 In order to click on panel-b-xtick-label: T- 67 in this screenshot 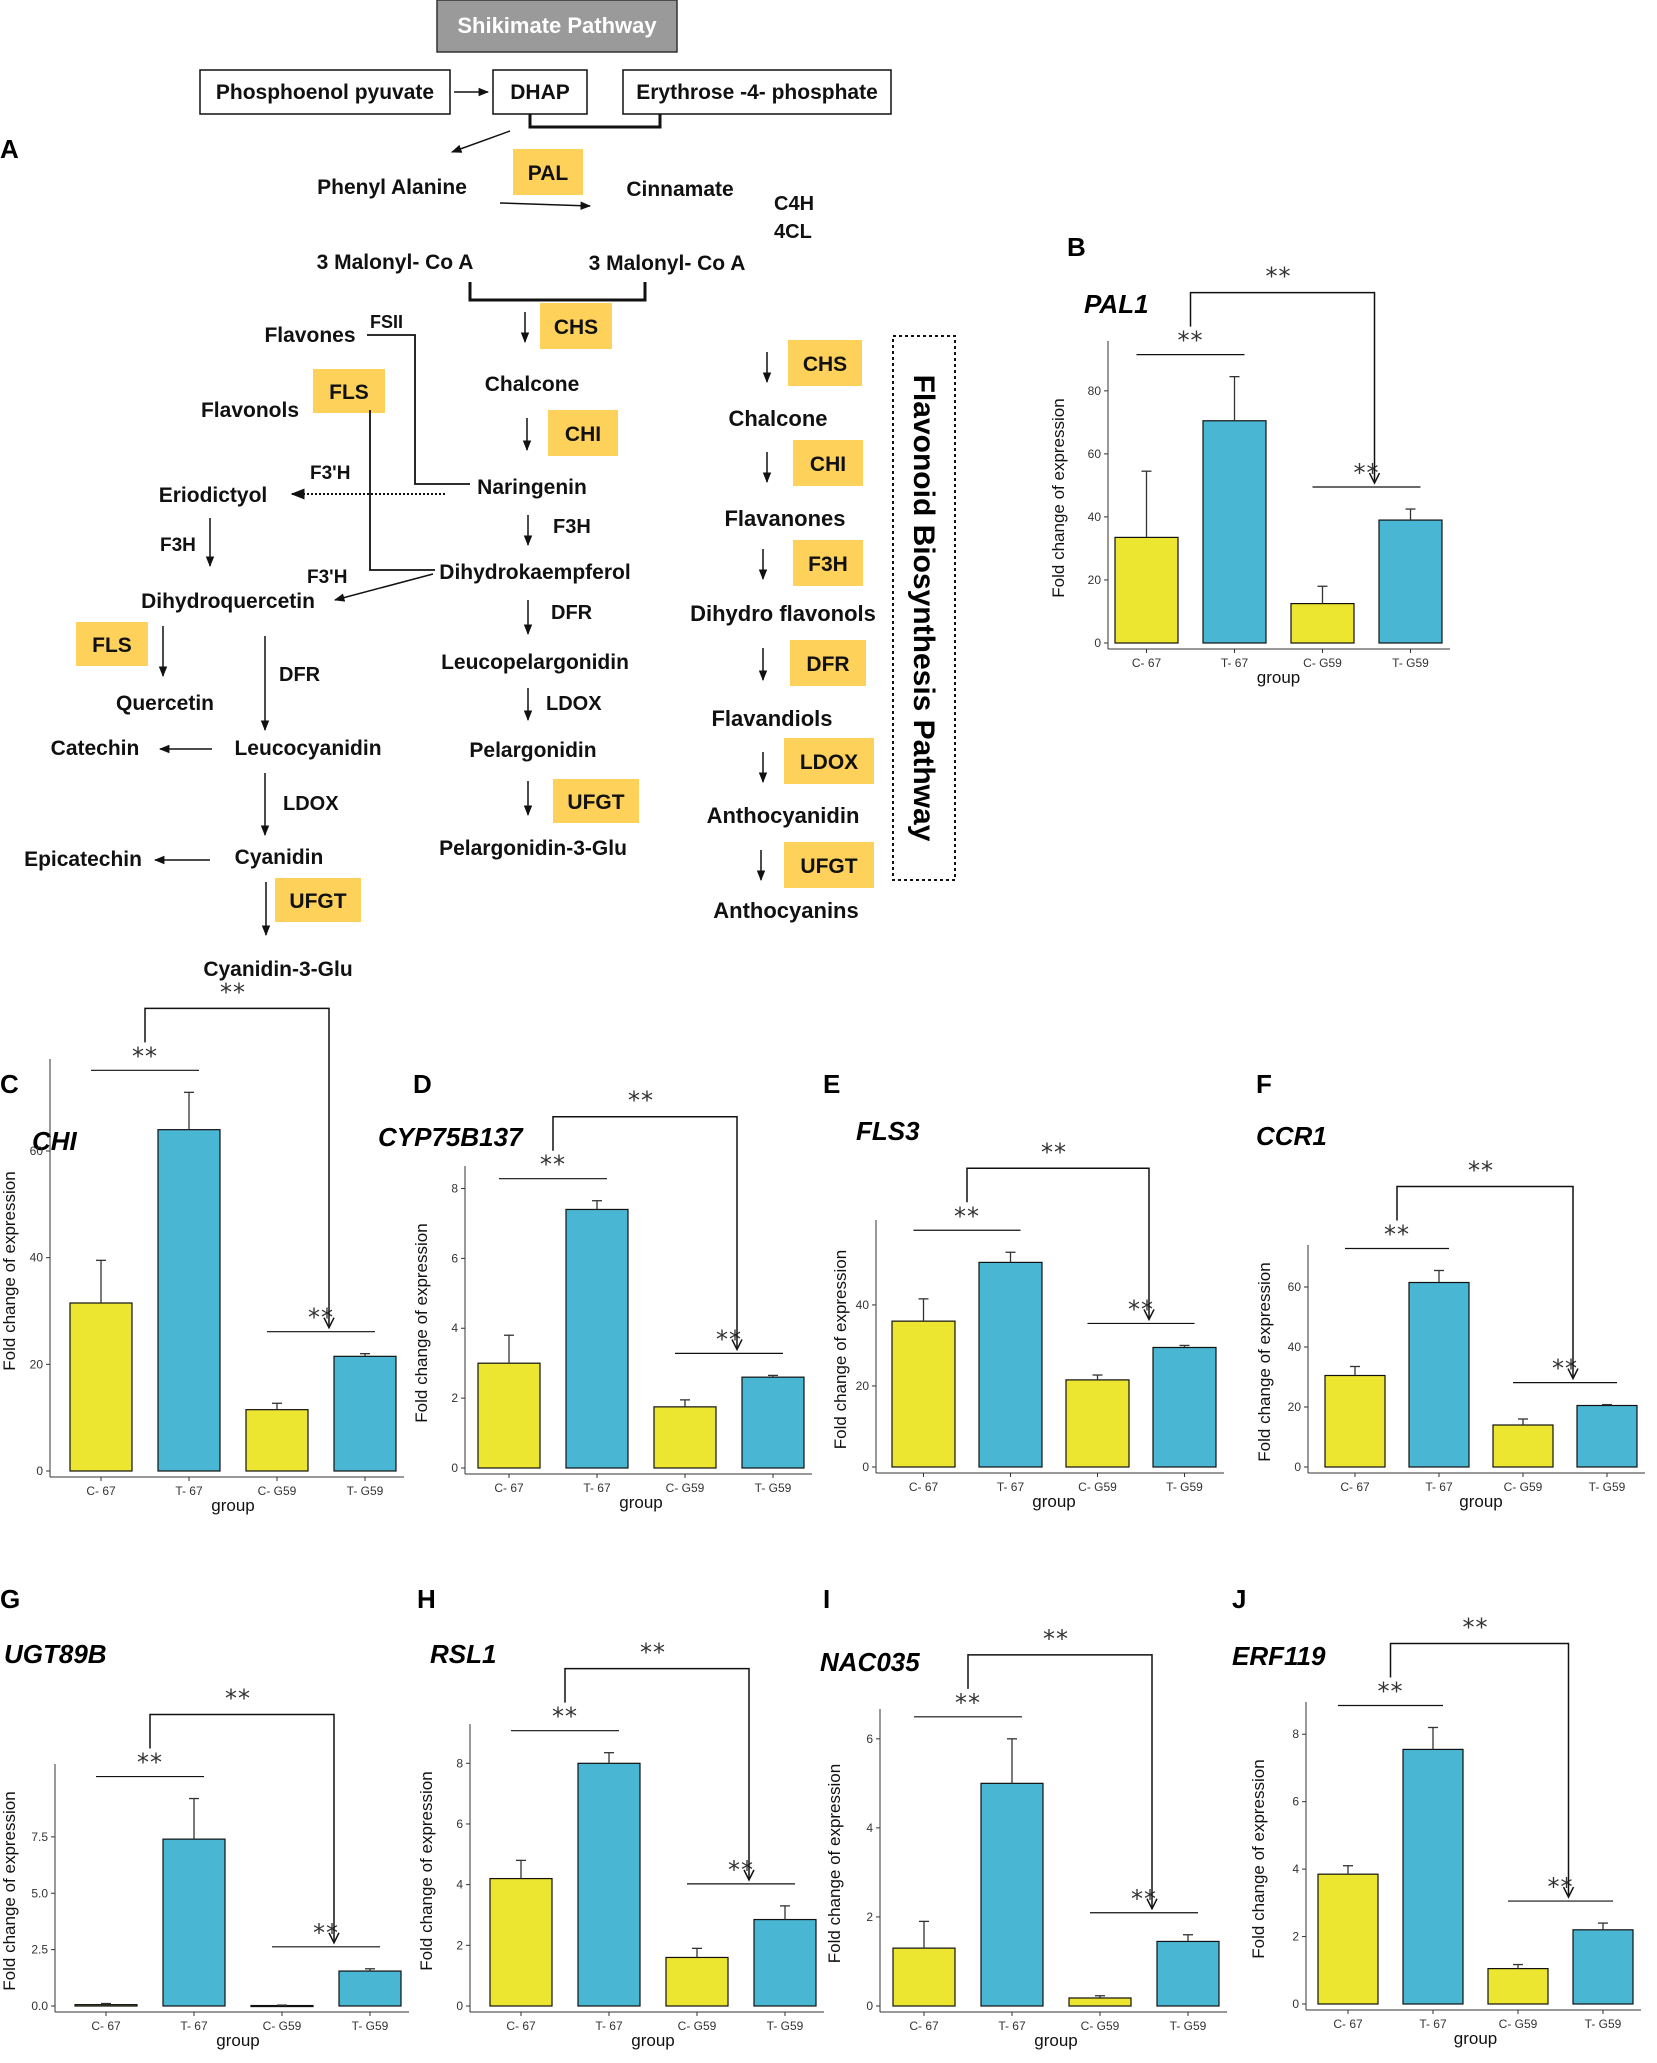, I will do `click(1235, 663)`.